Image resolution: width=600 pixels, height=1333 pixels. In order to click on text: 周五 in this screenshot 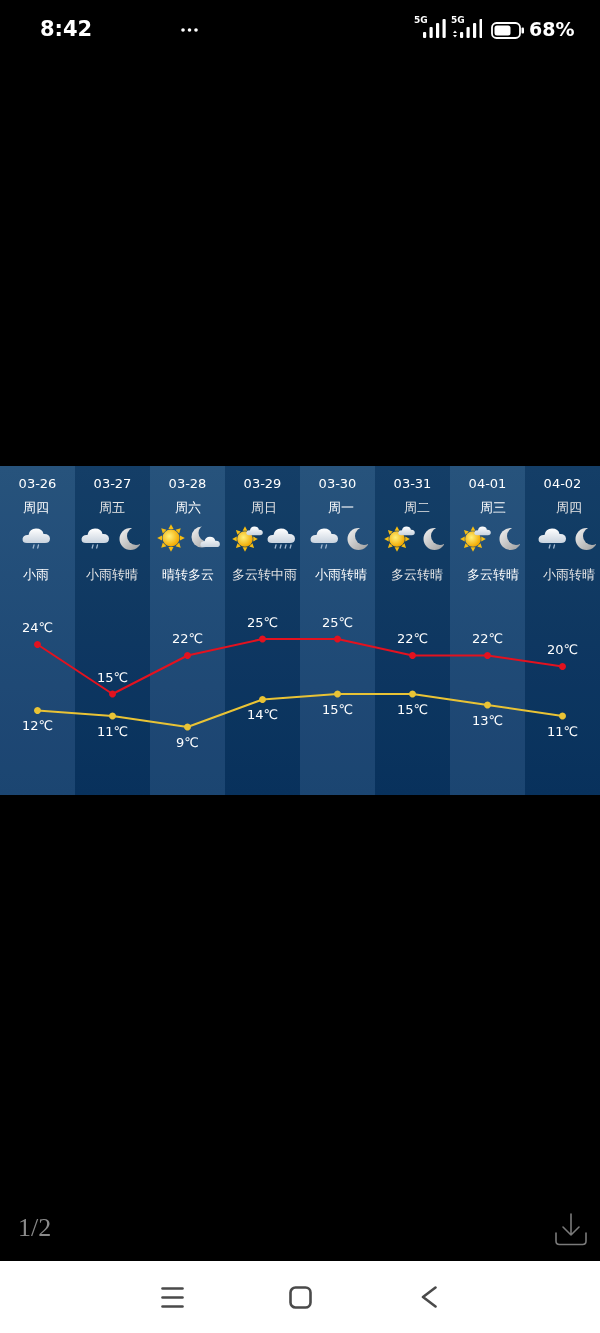, I will do `click(112, 507)`.